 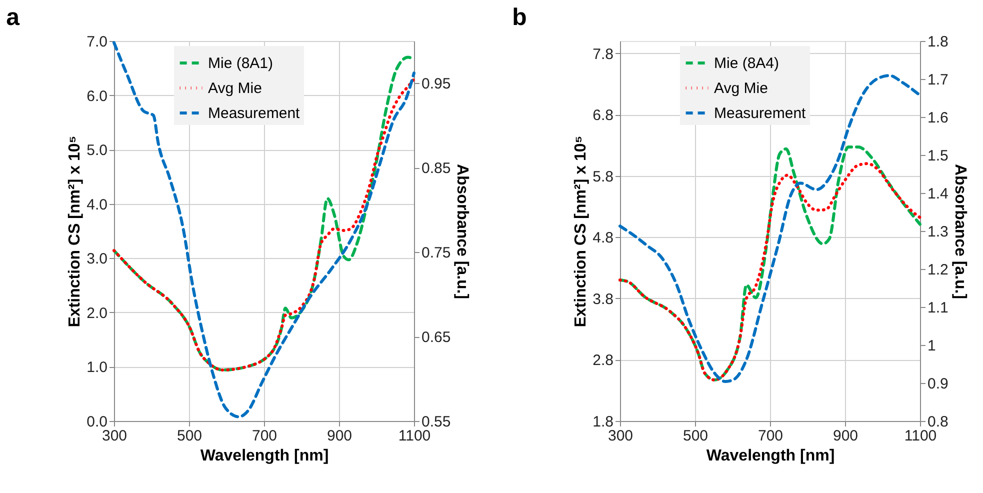 What do you see at coordinates (938, 42) in the screenshot?
I see `y2-tick-label: 1.8` at bounding box center [938, 42].